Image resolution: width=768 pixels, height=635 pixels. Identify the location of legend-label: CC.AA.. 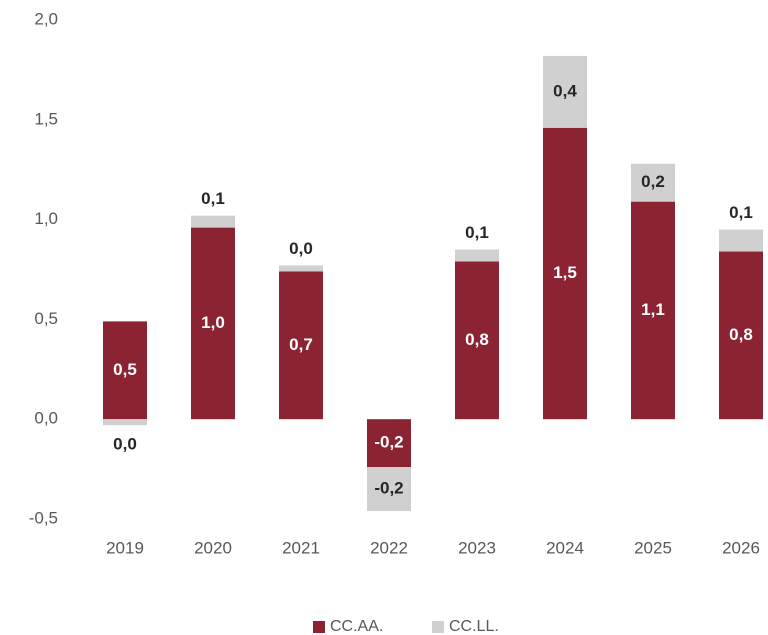
(356, 626).